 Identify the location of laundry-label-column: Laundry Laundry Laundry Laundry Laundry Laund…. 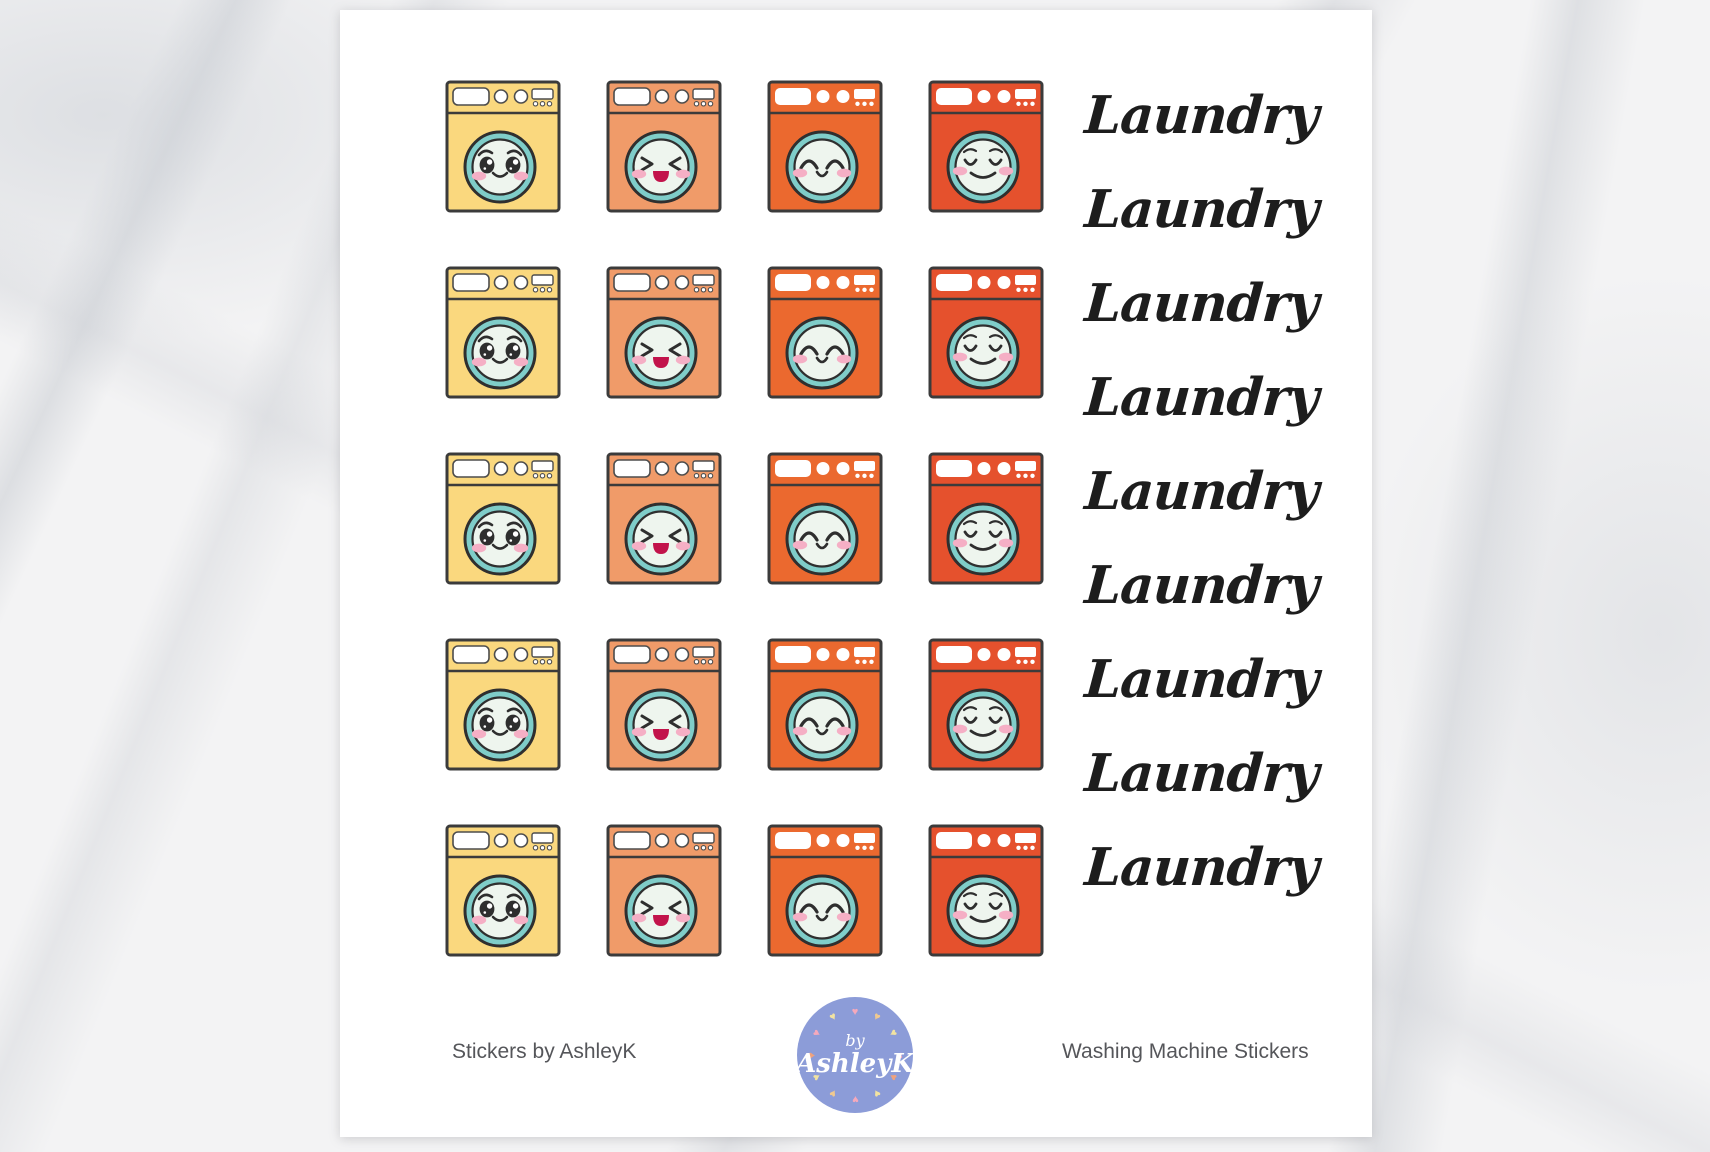
(1227, 491).